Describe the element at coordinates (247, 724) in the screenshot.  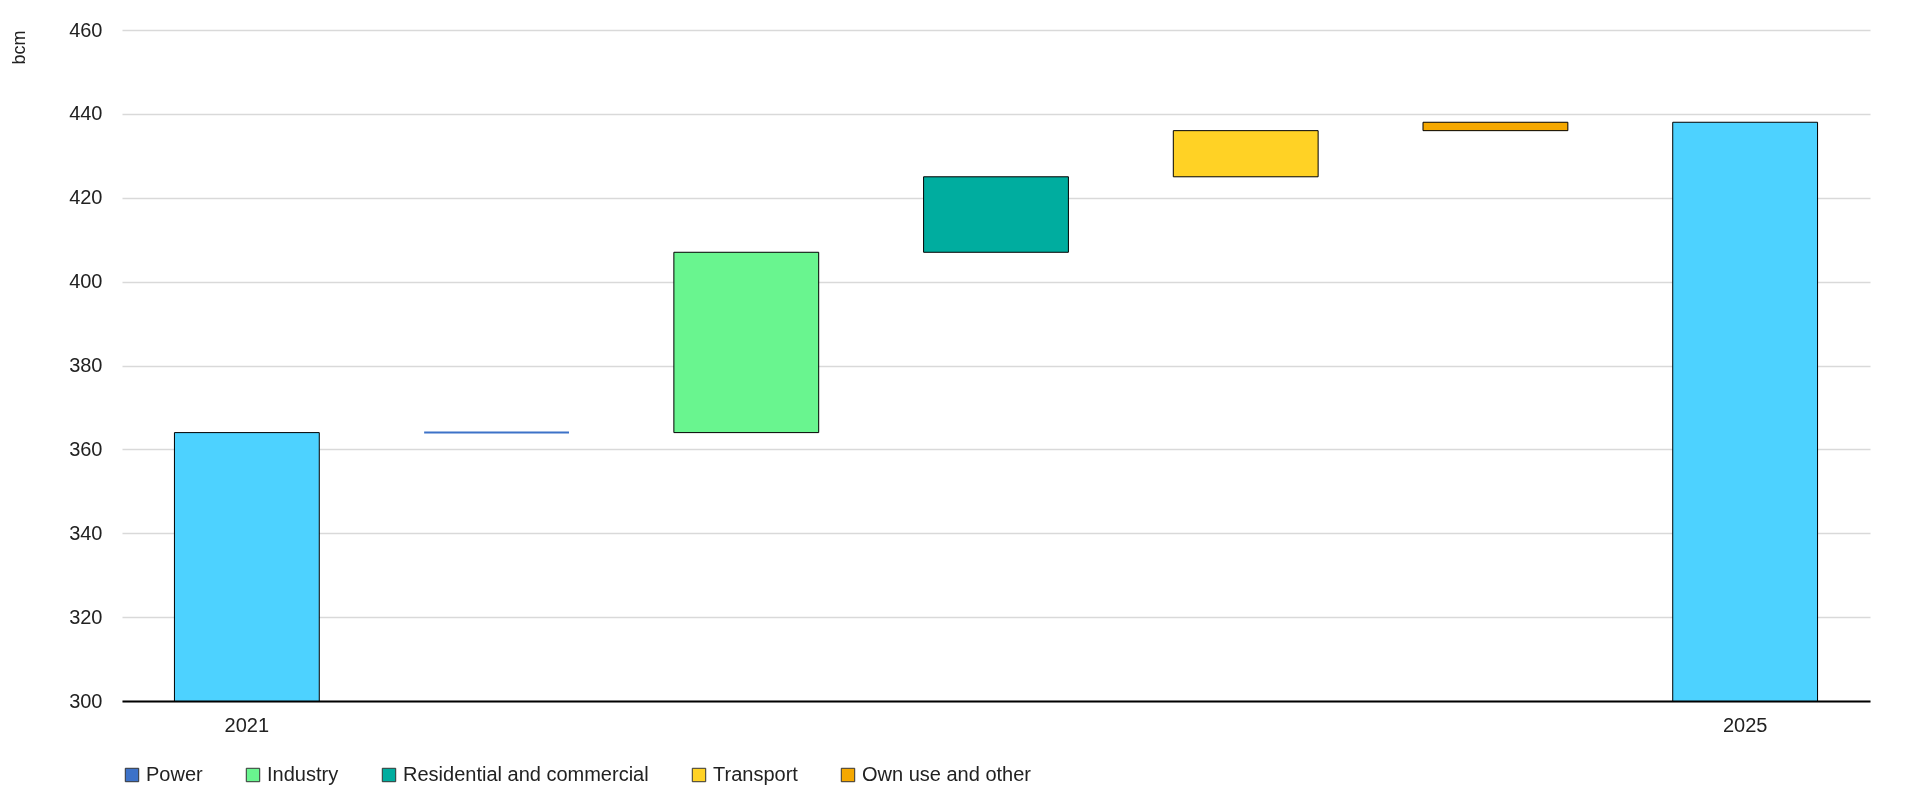
I see `x-tick-label: 2021` at that location.